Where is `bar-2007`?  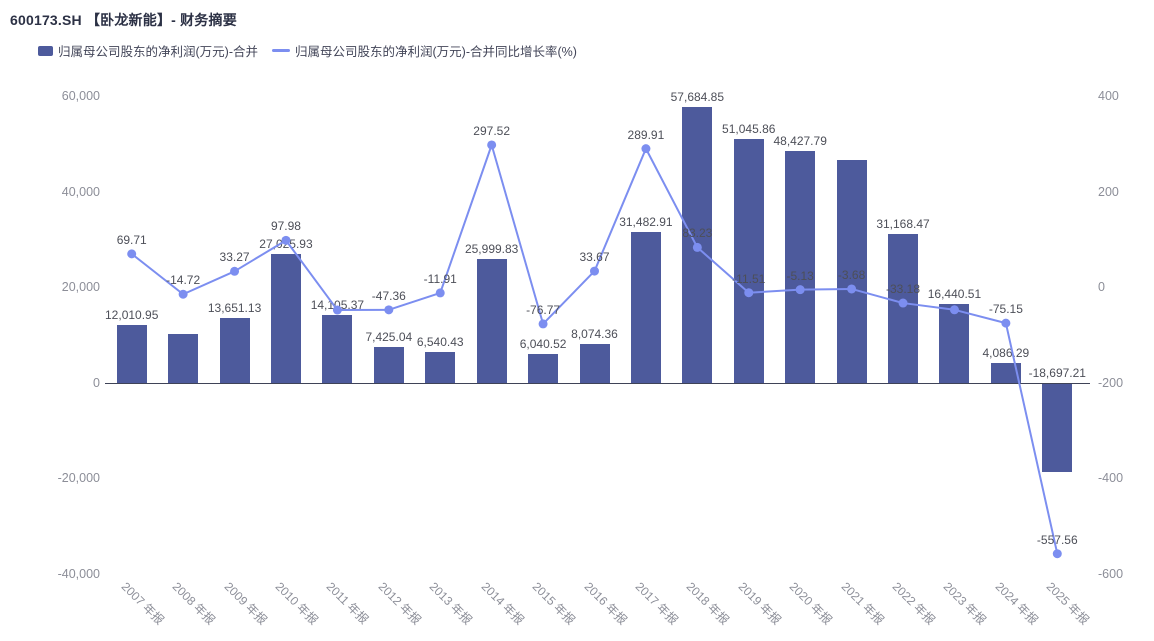
bar-2007 is located at coordinates (131, 354).